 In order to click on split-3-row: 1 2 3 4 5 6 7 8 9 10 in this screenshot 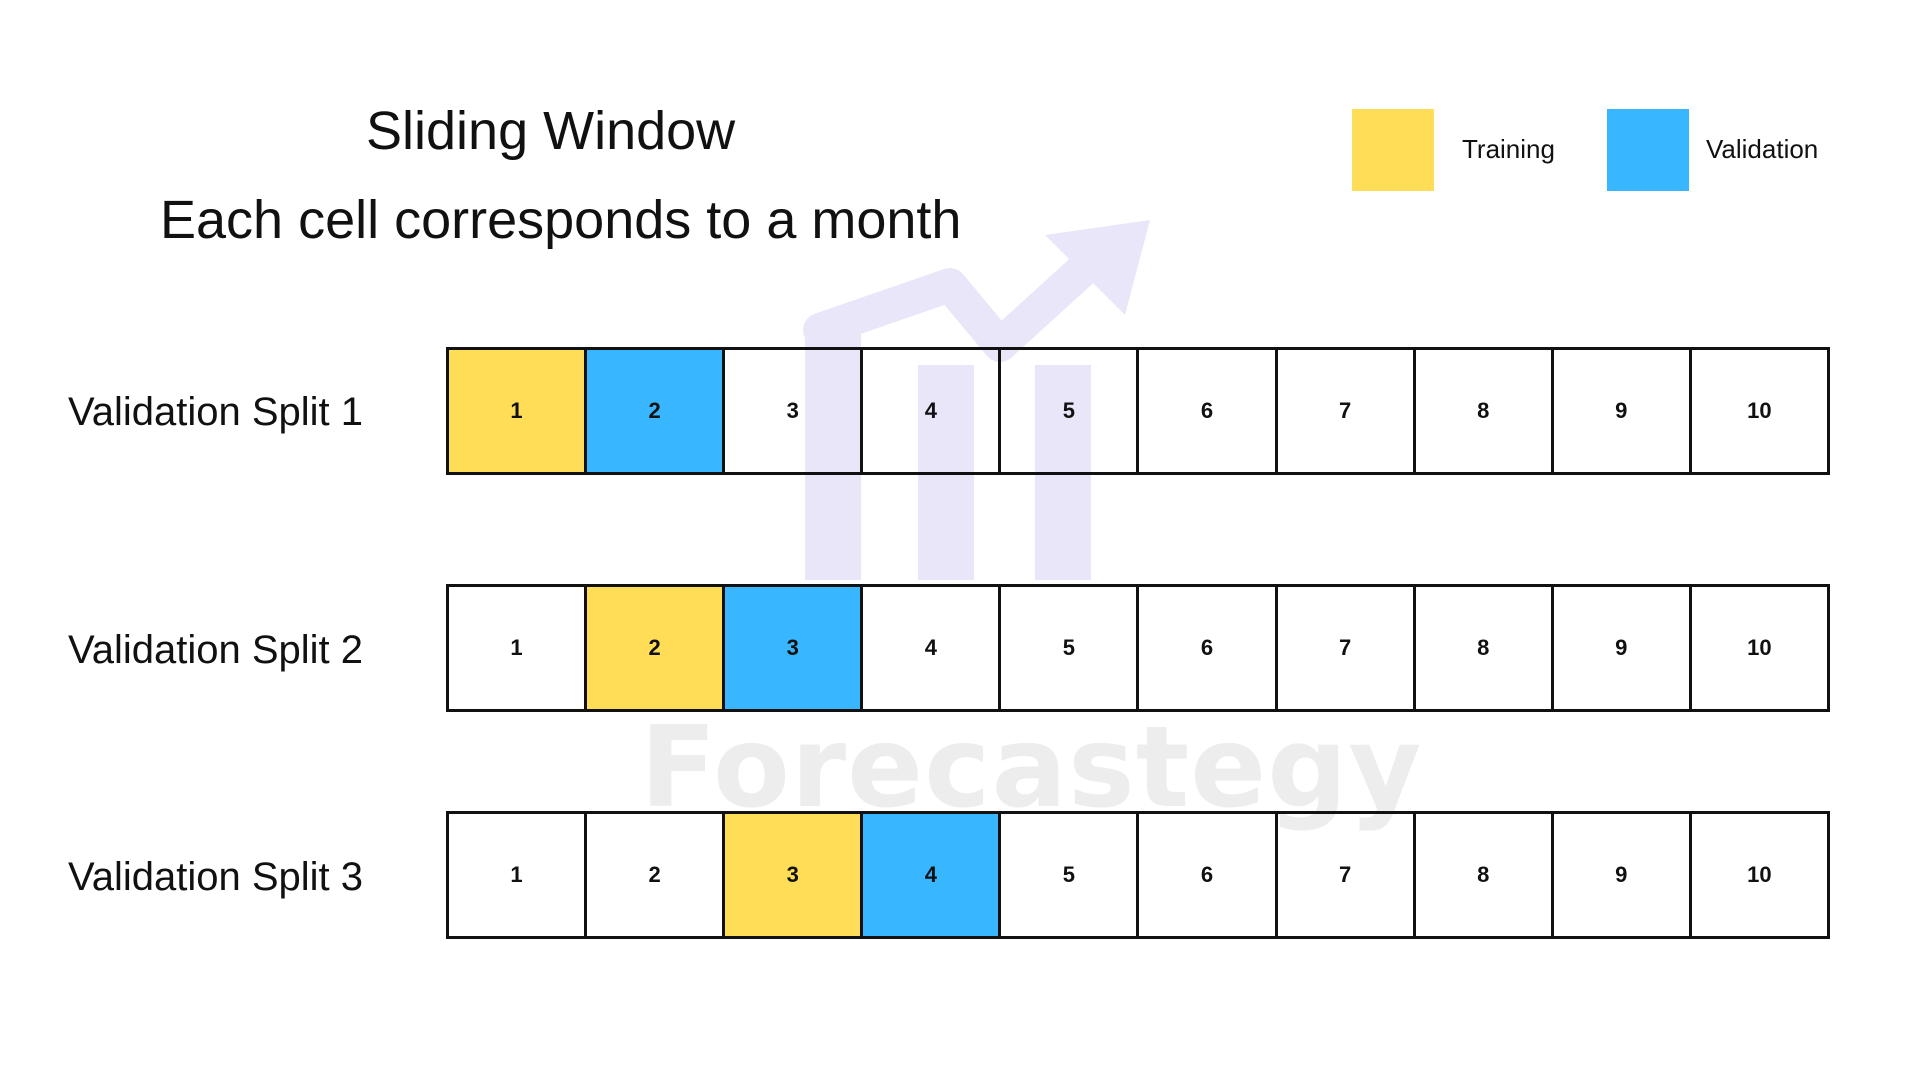, I will do `click(1138, 875)`.